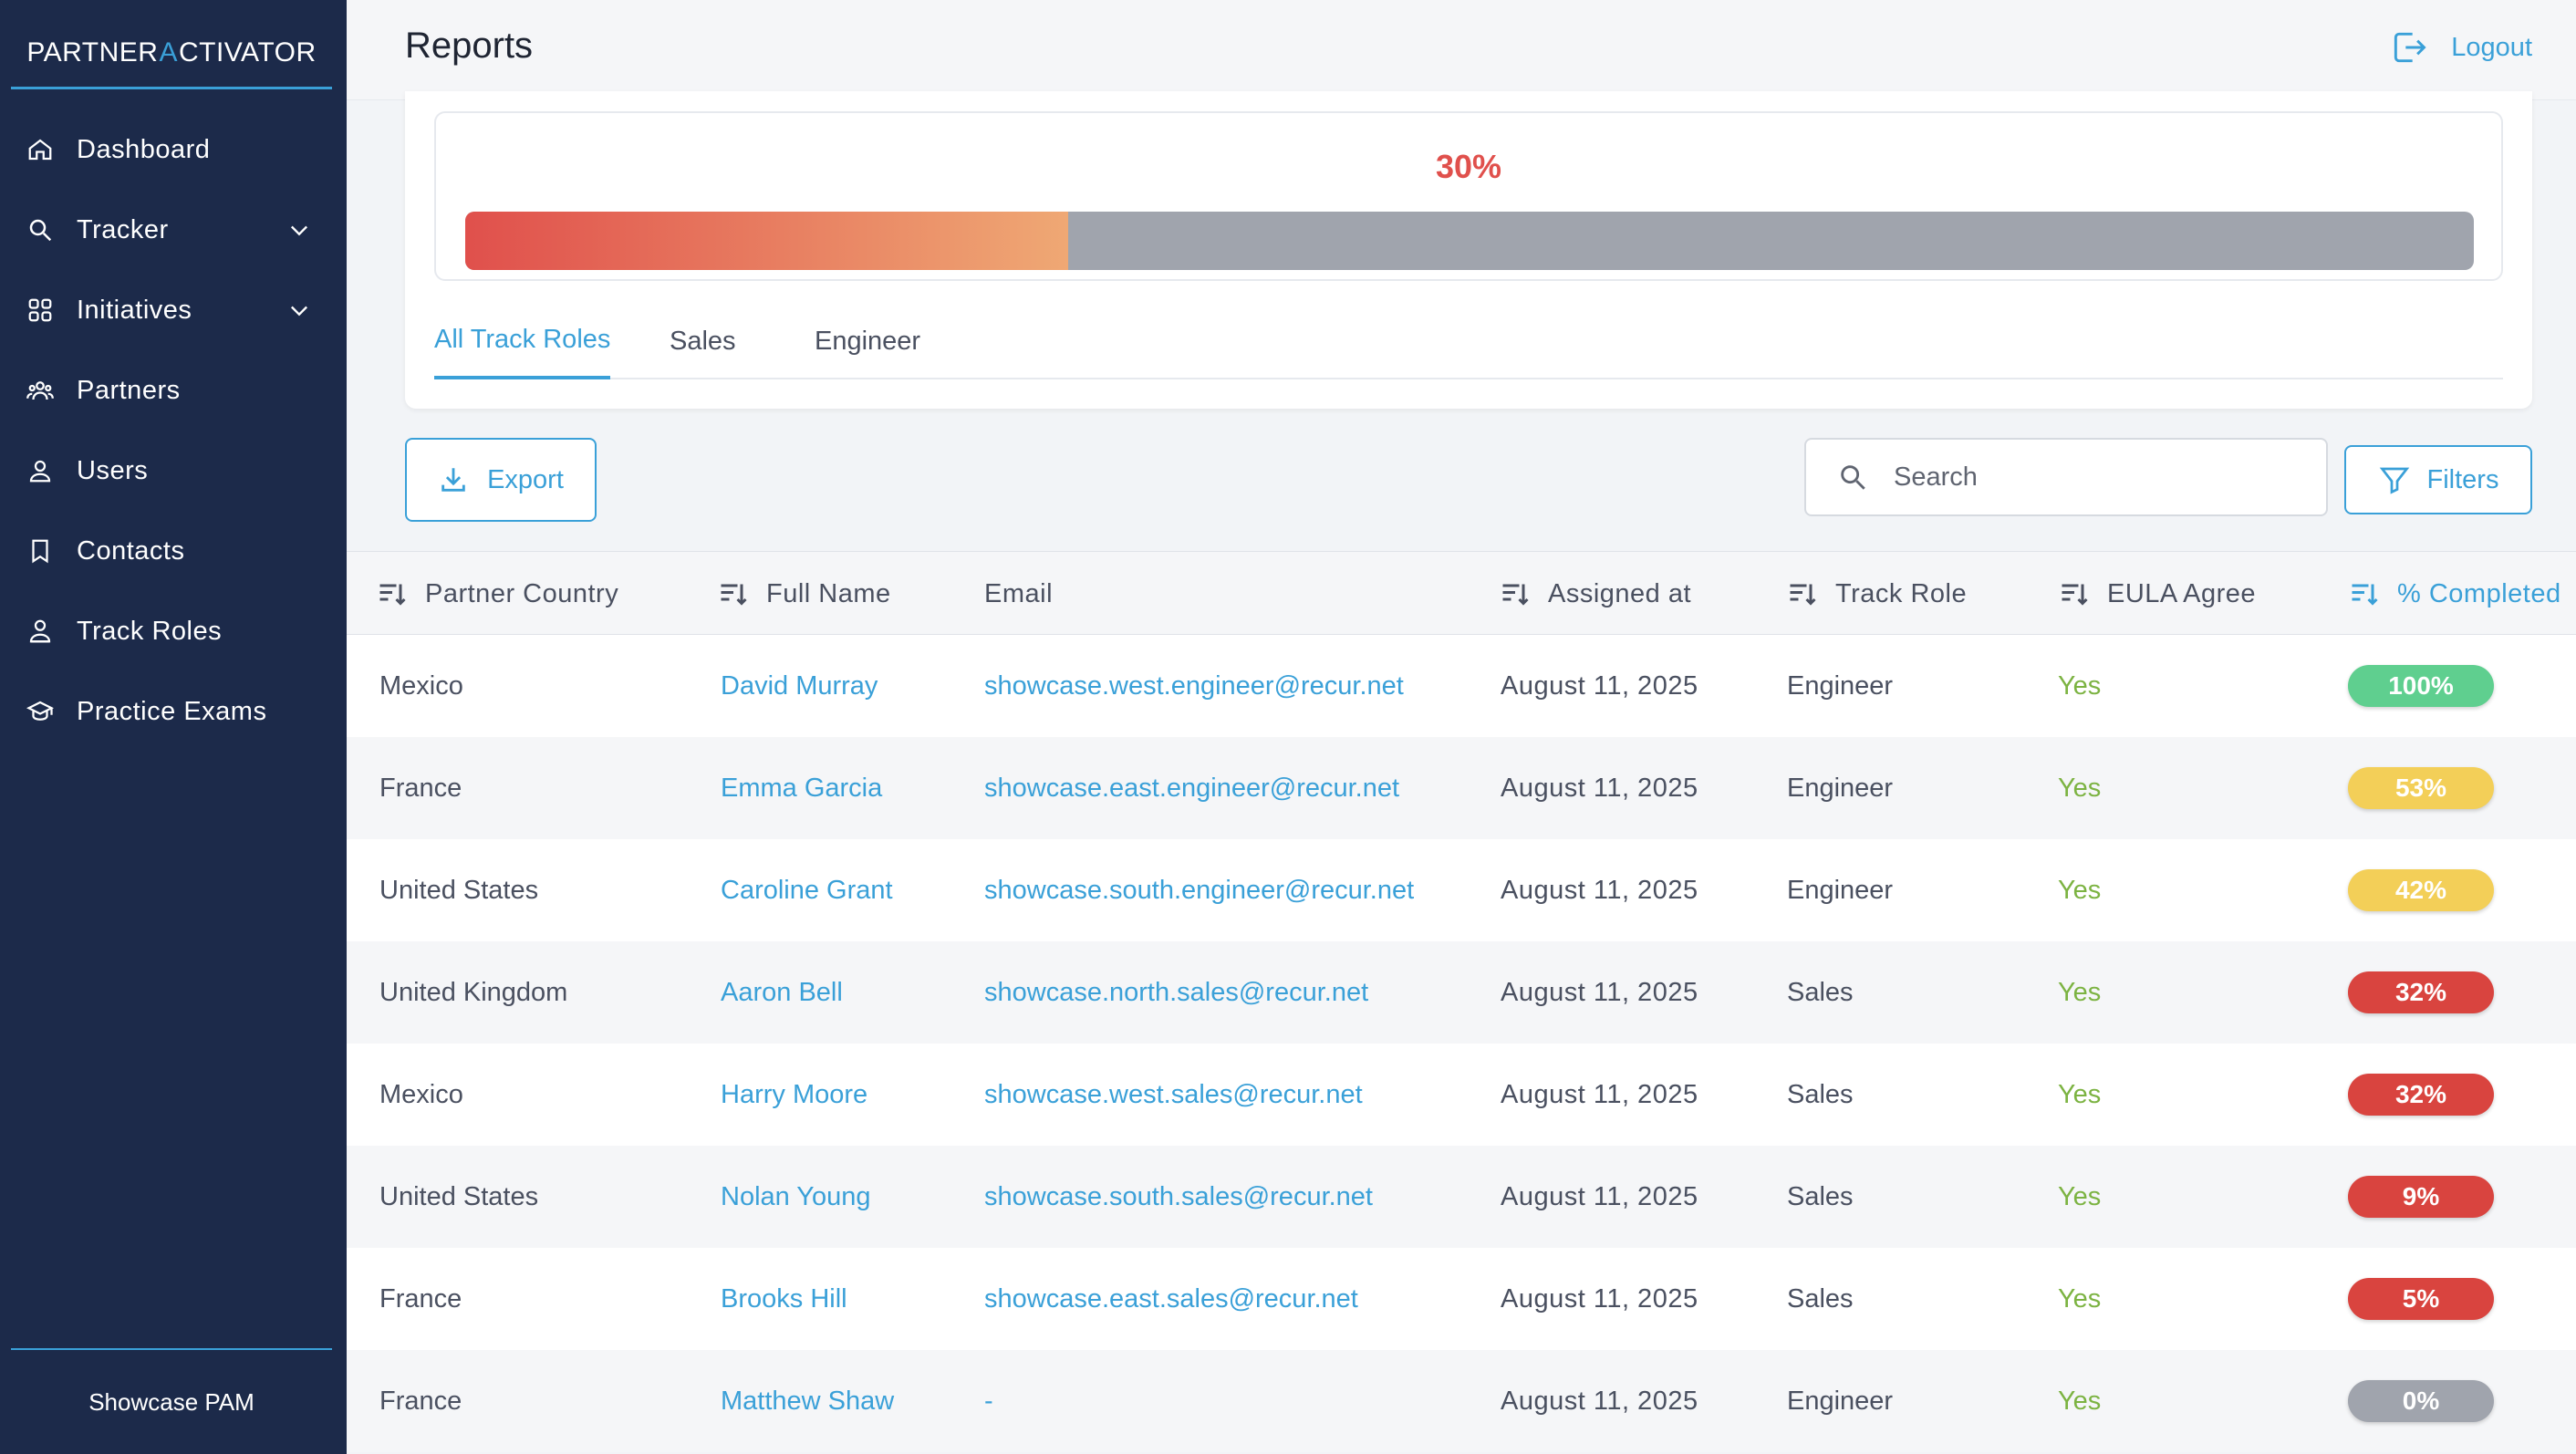 The image size is (2576, 1454). I want to click on sidebar-item-users: Users, so click(173, 471).